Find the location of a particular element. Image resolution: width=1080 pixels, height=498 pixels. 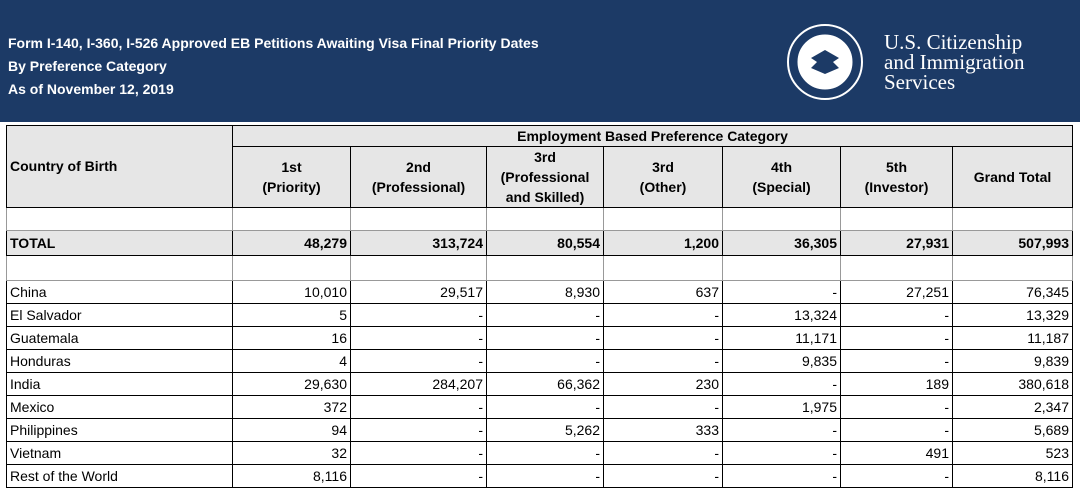

country-cell: Vietnam is located at coordinates (119, 453).